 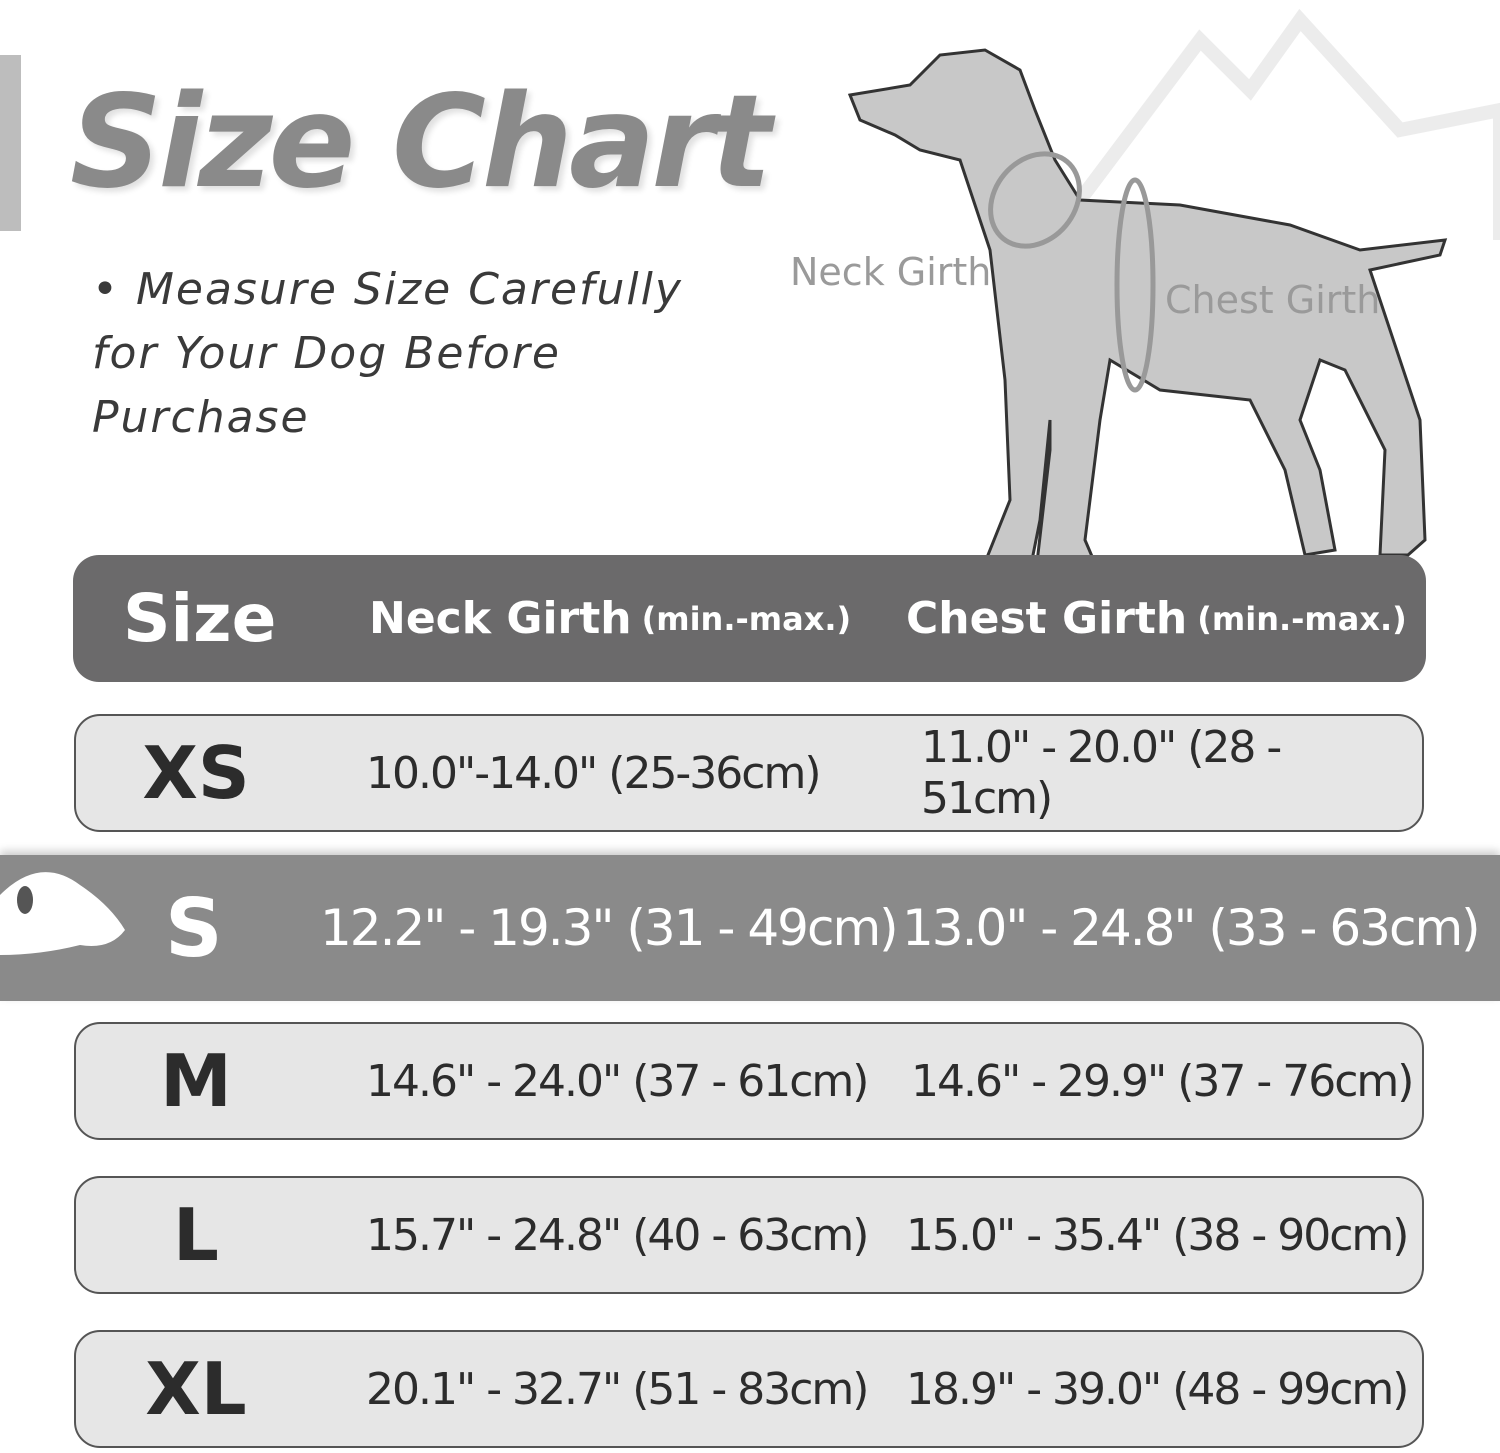 I want to click on size-cell: S, so click(x=194, y=928).